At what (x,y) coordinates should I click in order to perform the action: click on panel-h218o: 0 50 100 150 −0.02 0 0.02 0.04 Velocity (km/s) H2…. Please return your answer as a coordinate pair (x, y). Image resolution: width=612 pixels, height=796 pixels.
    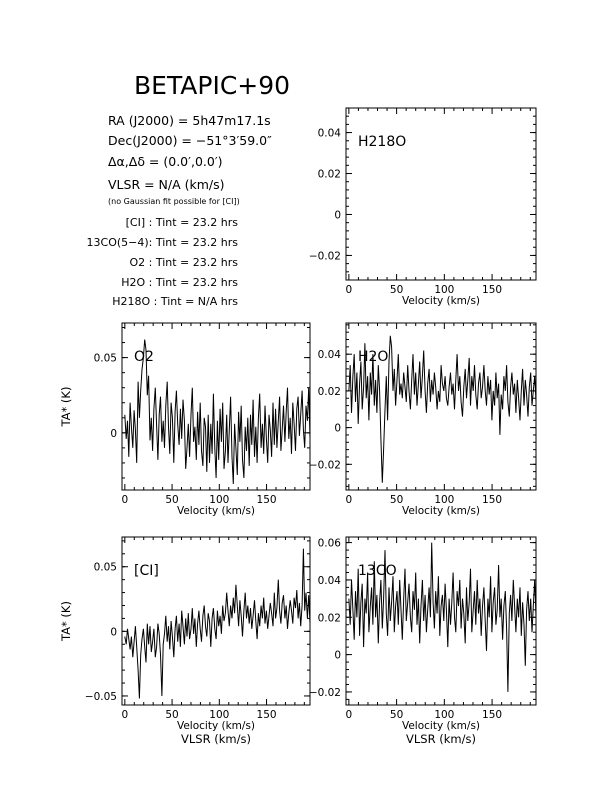
    Looking at the image, I should click on (423, 207).